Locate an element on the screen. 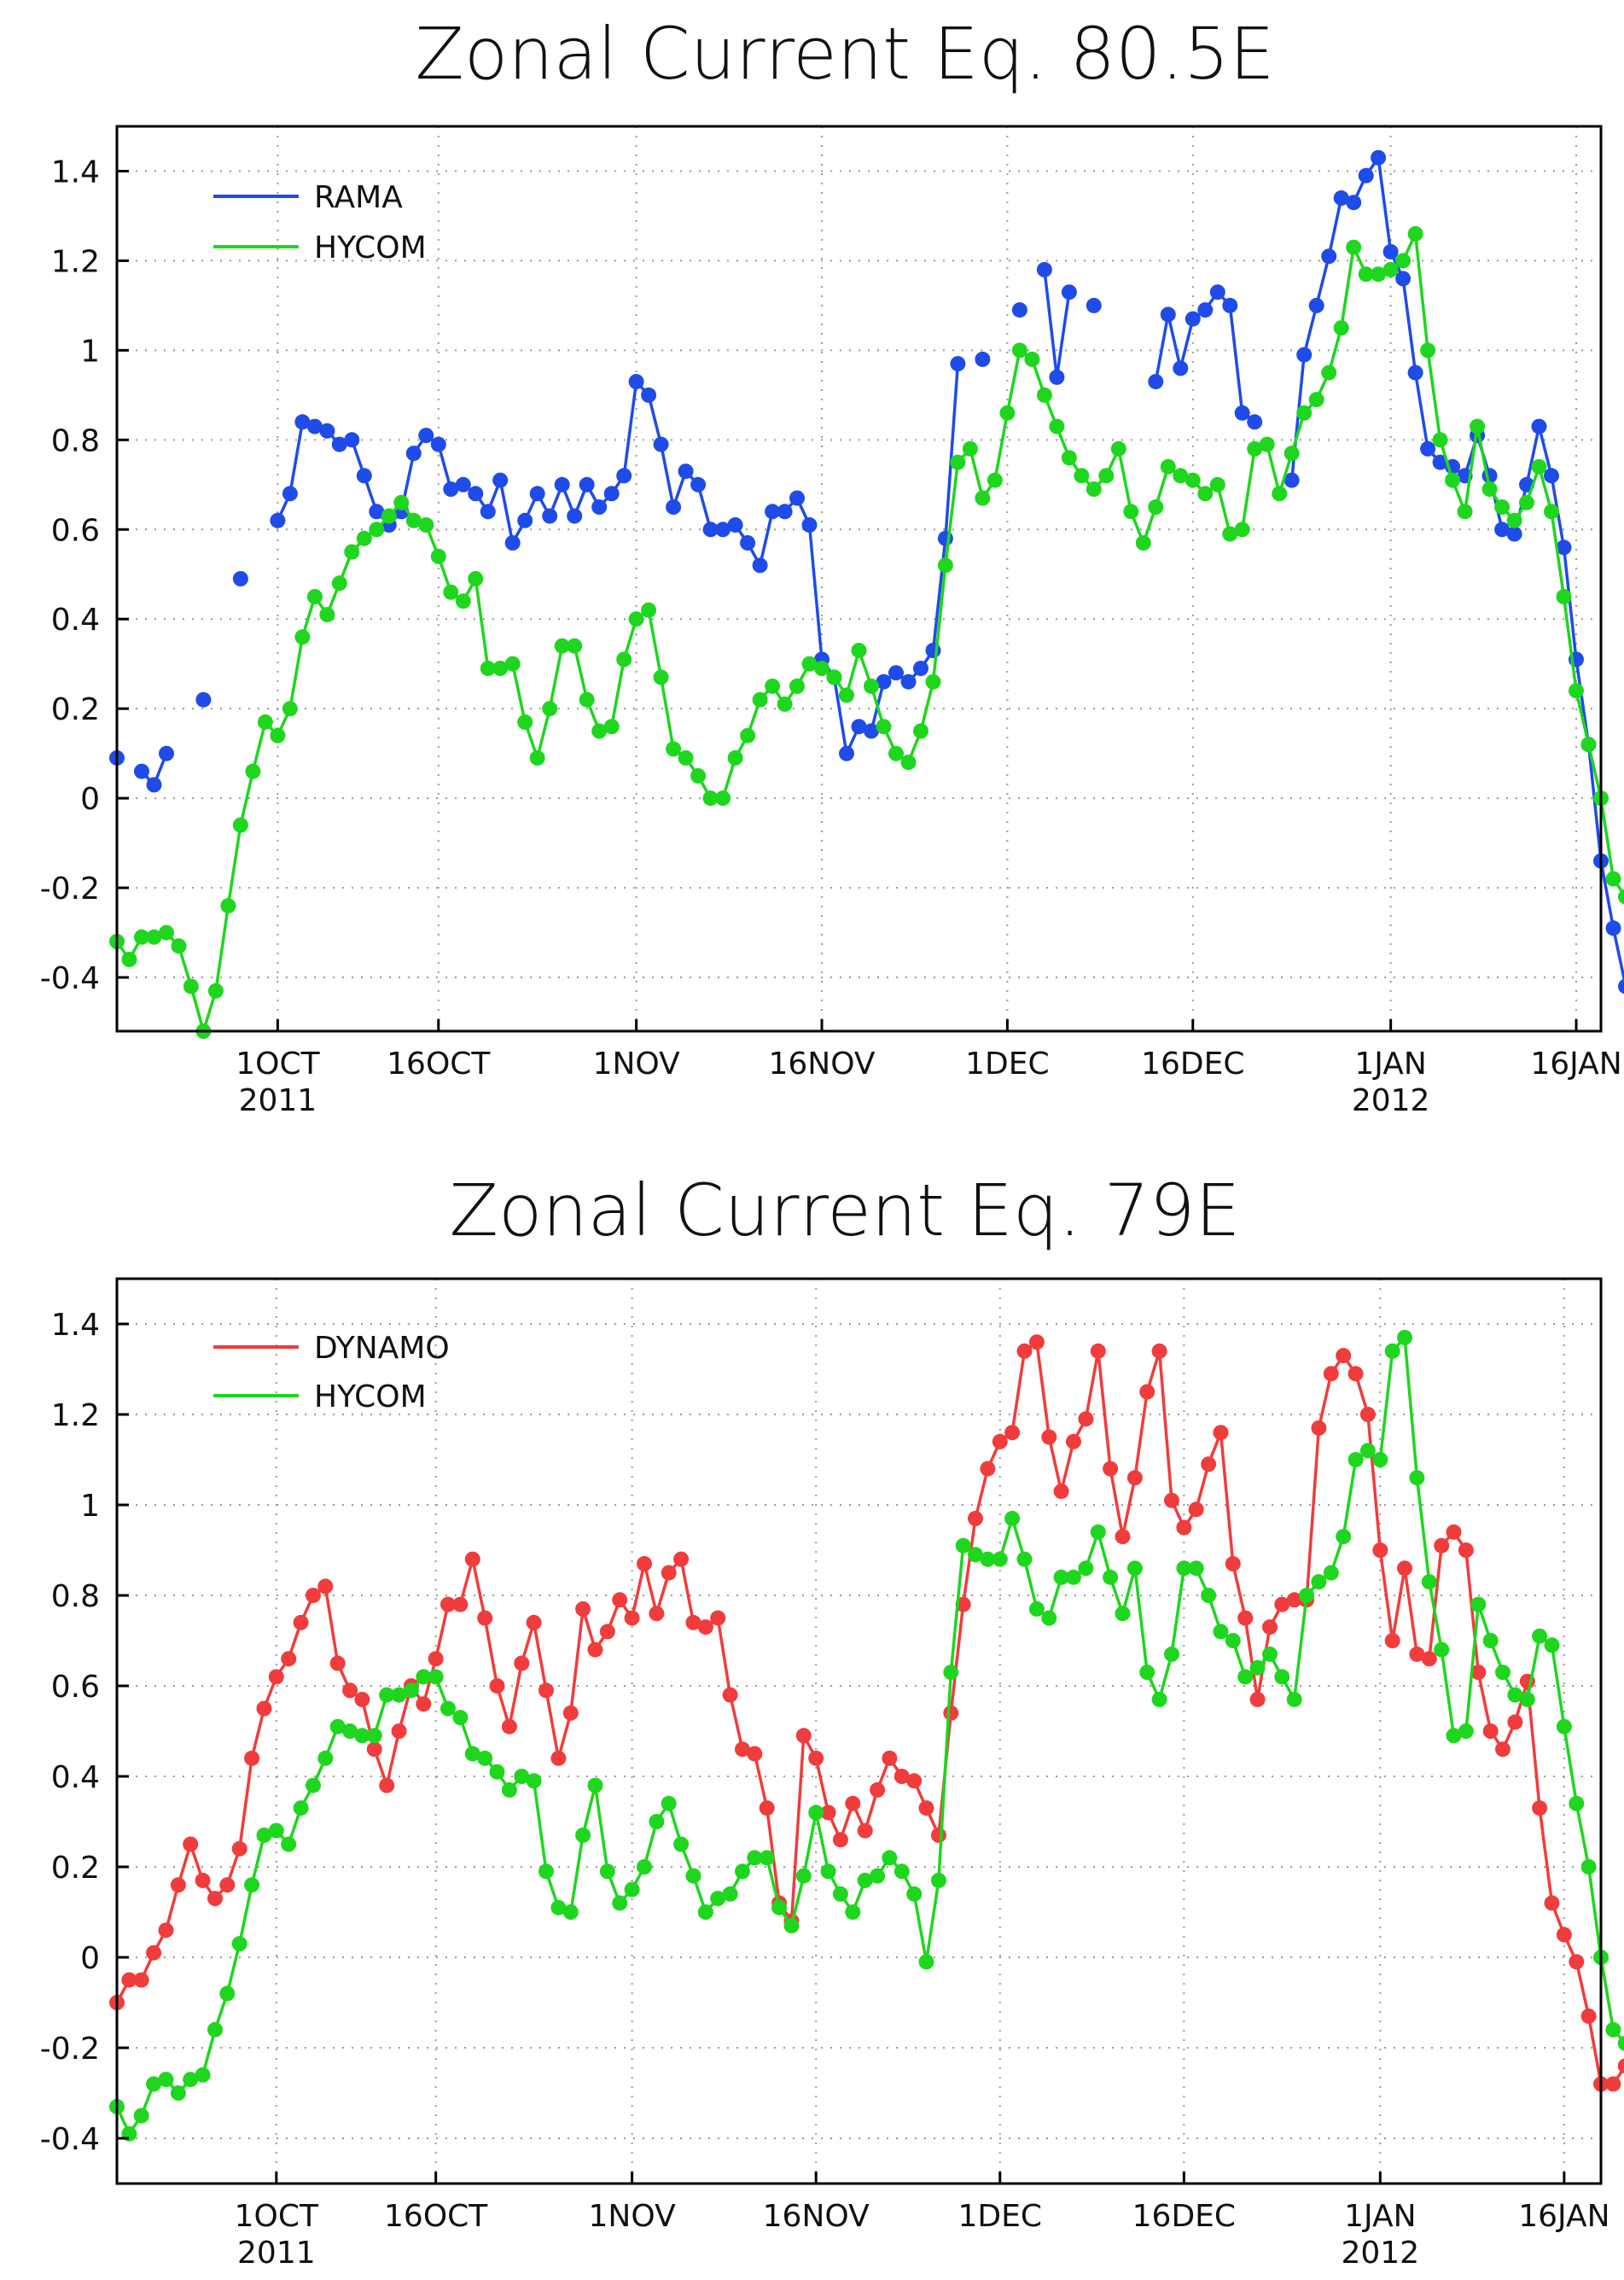 This screenshot has width=1624, height=2280. chart-title: Zonal Current Eq. 80.5E is located at coordinates (845, 54).